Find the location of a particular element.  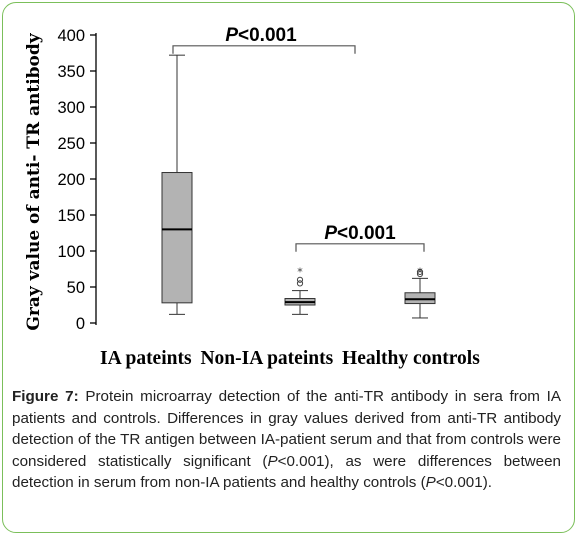

y-tick-label: 350 is located at coordinates (71, 72).